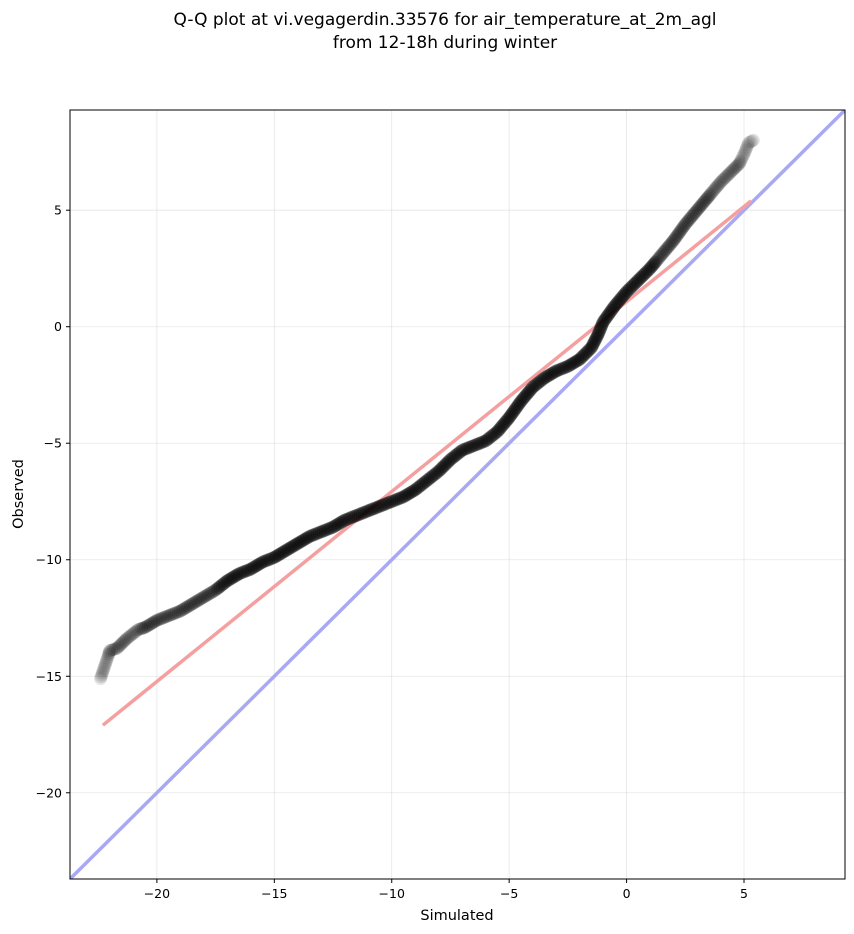 Image resolution: width=854 pixels, height=934 pixels. I want to click on y-tick-label: −20, so click(49, 792).